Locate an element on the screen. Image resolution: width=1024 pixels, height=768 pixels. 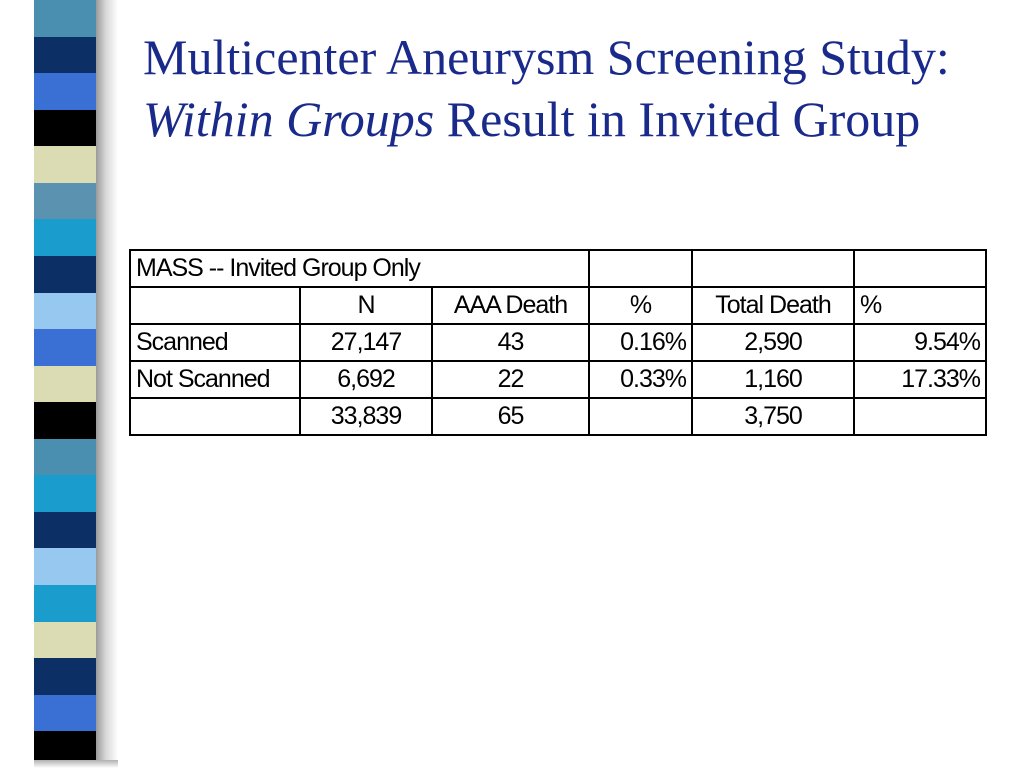
table-cell: 0.33% is located at coordinates (640, 379).